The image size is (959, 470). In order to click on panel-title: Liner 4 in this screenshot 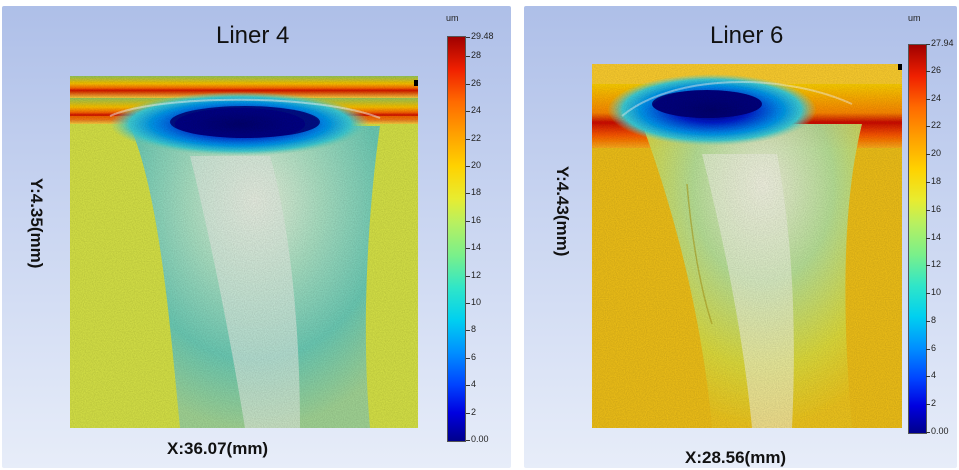, I will do `click(253, 35)`.